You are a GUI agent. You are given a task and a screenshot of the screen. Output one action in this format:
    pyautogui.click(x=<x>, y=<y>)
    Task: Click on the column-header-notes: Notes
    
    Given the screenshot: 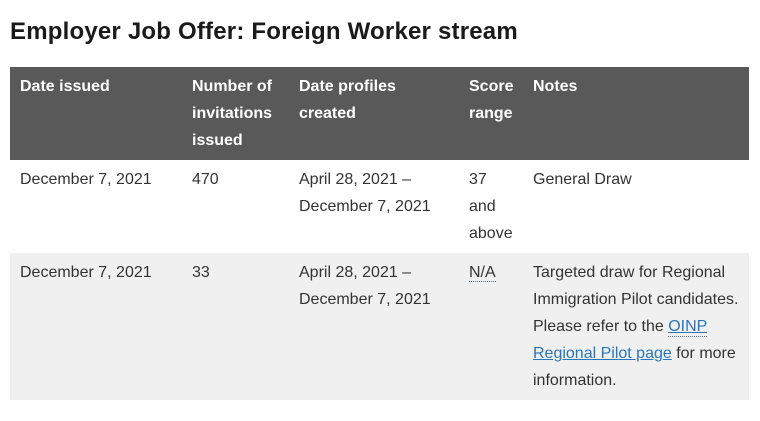 What is the action you would take?
    pyautogui.click(x=636, y=113)
    